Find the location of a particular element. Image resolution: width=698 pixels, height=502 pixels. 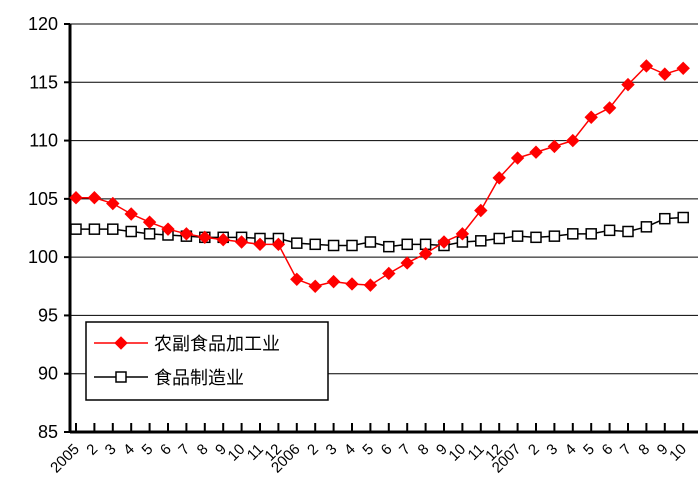

series-line is located at coordinates (380, 232).